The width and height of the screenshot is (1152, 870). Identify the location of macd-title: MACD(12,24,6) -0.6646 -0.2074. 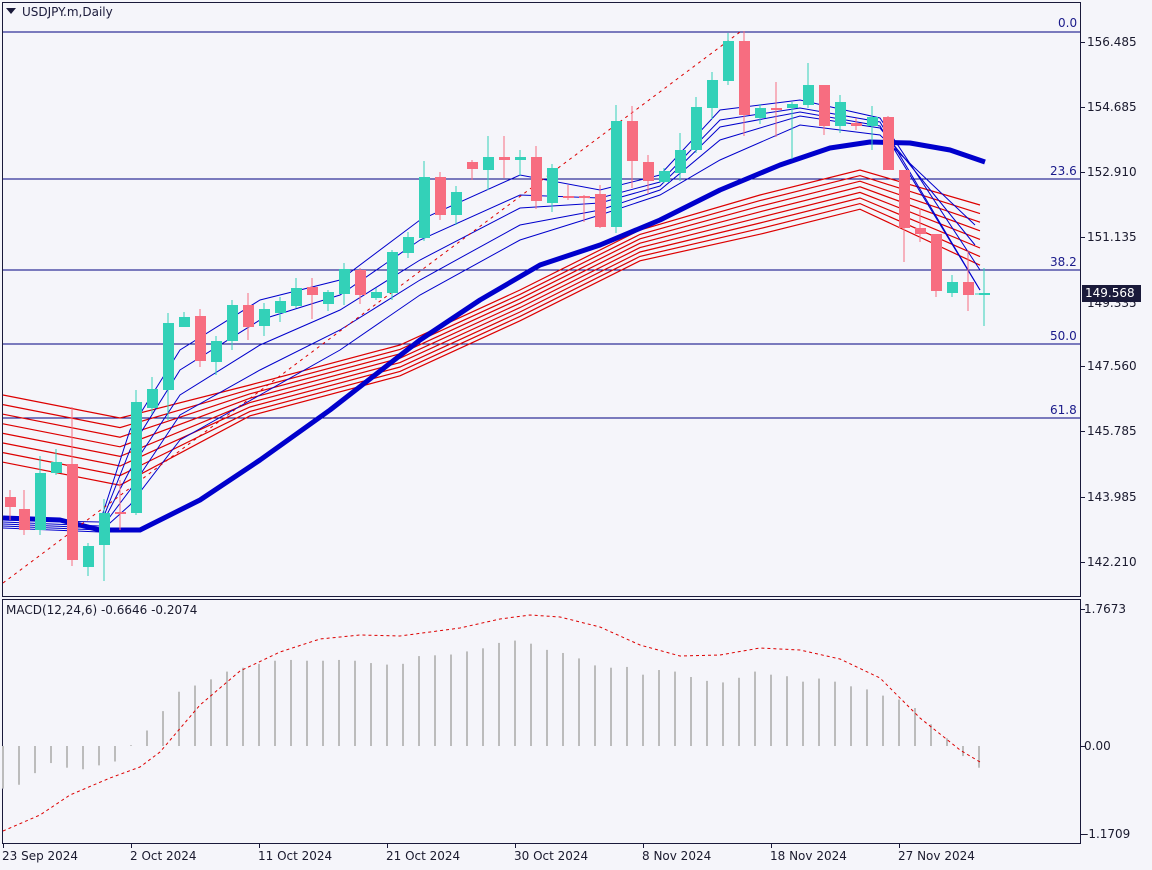
(102, 610).